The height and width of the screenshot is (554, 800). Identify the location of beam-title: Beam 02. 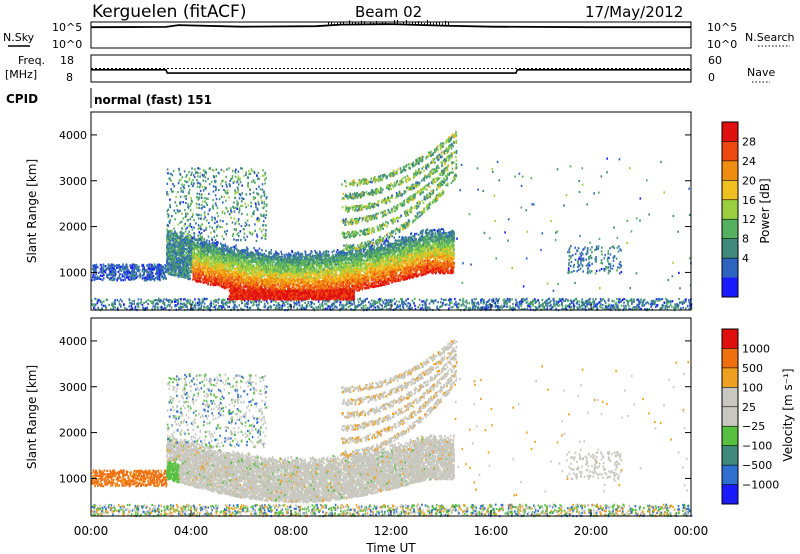
(388, 12).